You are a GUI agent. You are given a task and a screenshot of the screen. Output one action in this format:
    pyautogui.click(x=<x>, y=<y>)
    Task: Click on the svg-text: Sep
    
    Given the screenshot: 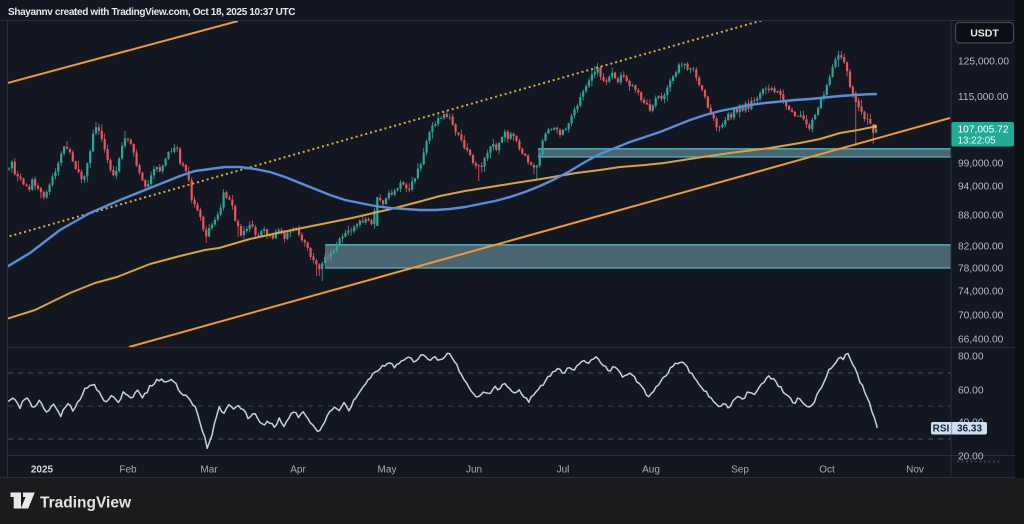 What is the action you would take?
    pyautogui.click(x=740, y=470)
    